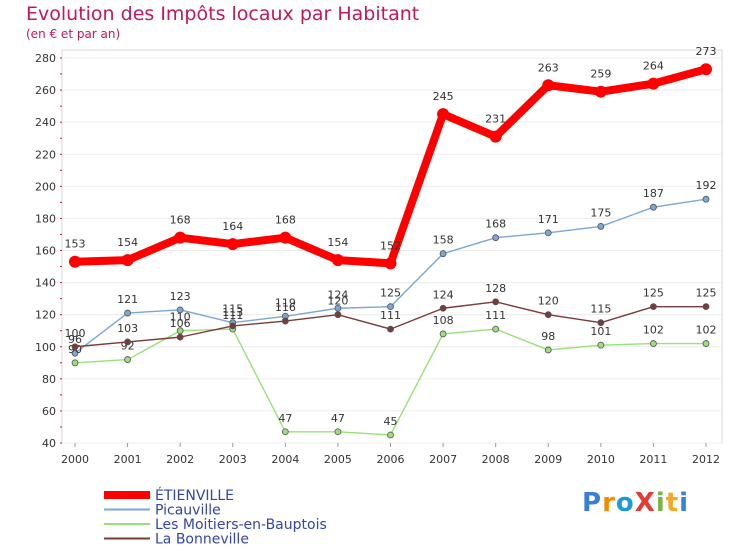 The width and height of the screenshot is (750, 550). Describe the element at coordinates (496, 459) in the screenshot. I see `x-tick-label: 2008` at that location.